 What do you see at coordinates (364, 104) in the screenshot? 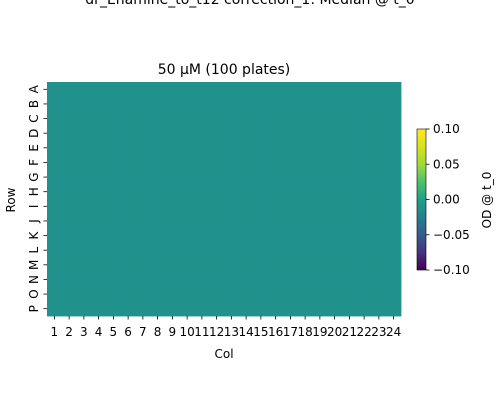
I see `heatmap-cell-B22` at bounding box center [364, 104].